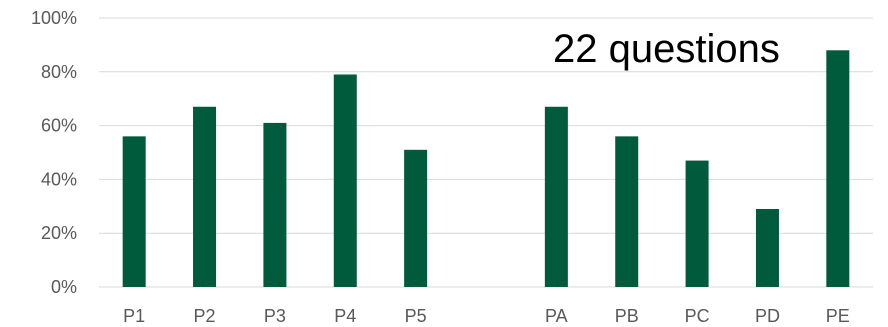 This screenshot has height=327, width=888. I want to click on x-tick-label-pe: PE, so click(838, 316).